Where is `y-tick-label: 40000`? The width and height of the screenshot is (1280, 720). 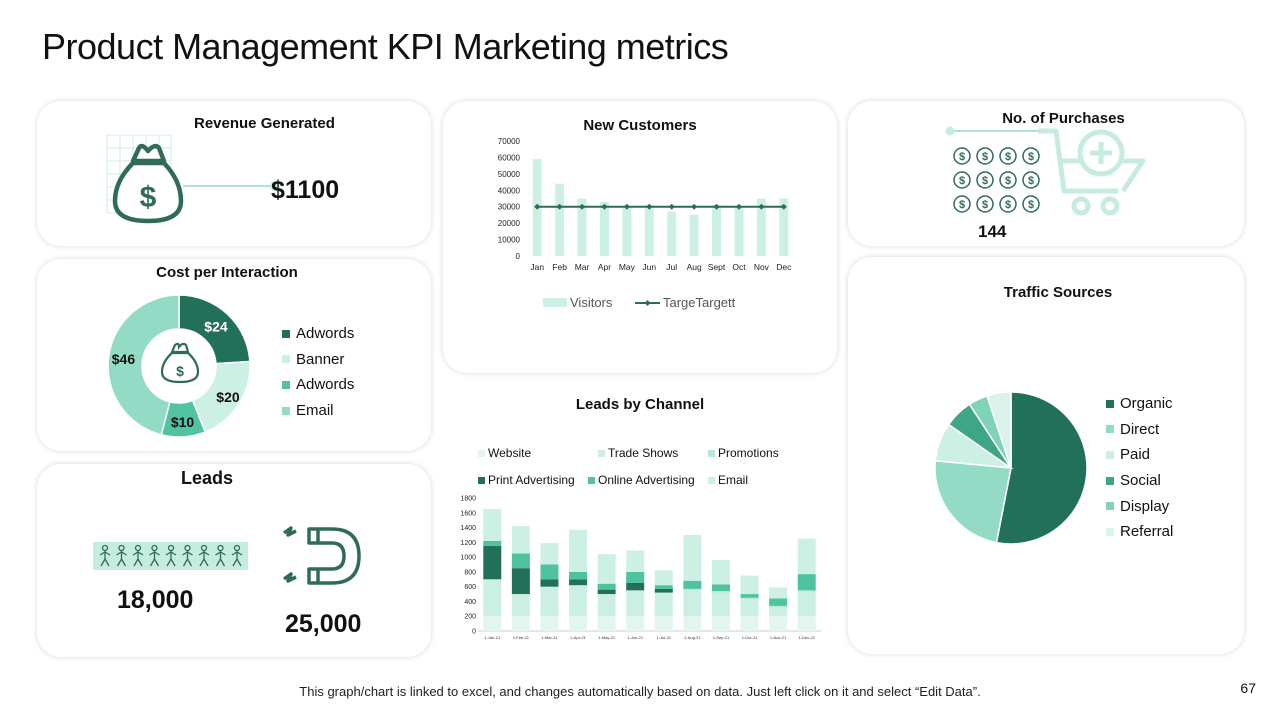 y-tick-label: 40000 is located at coordinates (509, 190).